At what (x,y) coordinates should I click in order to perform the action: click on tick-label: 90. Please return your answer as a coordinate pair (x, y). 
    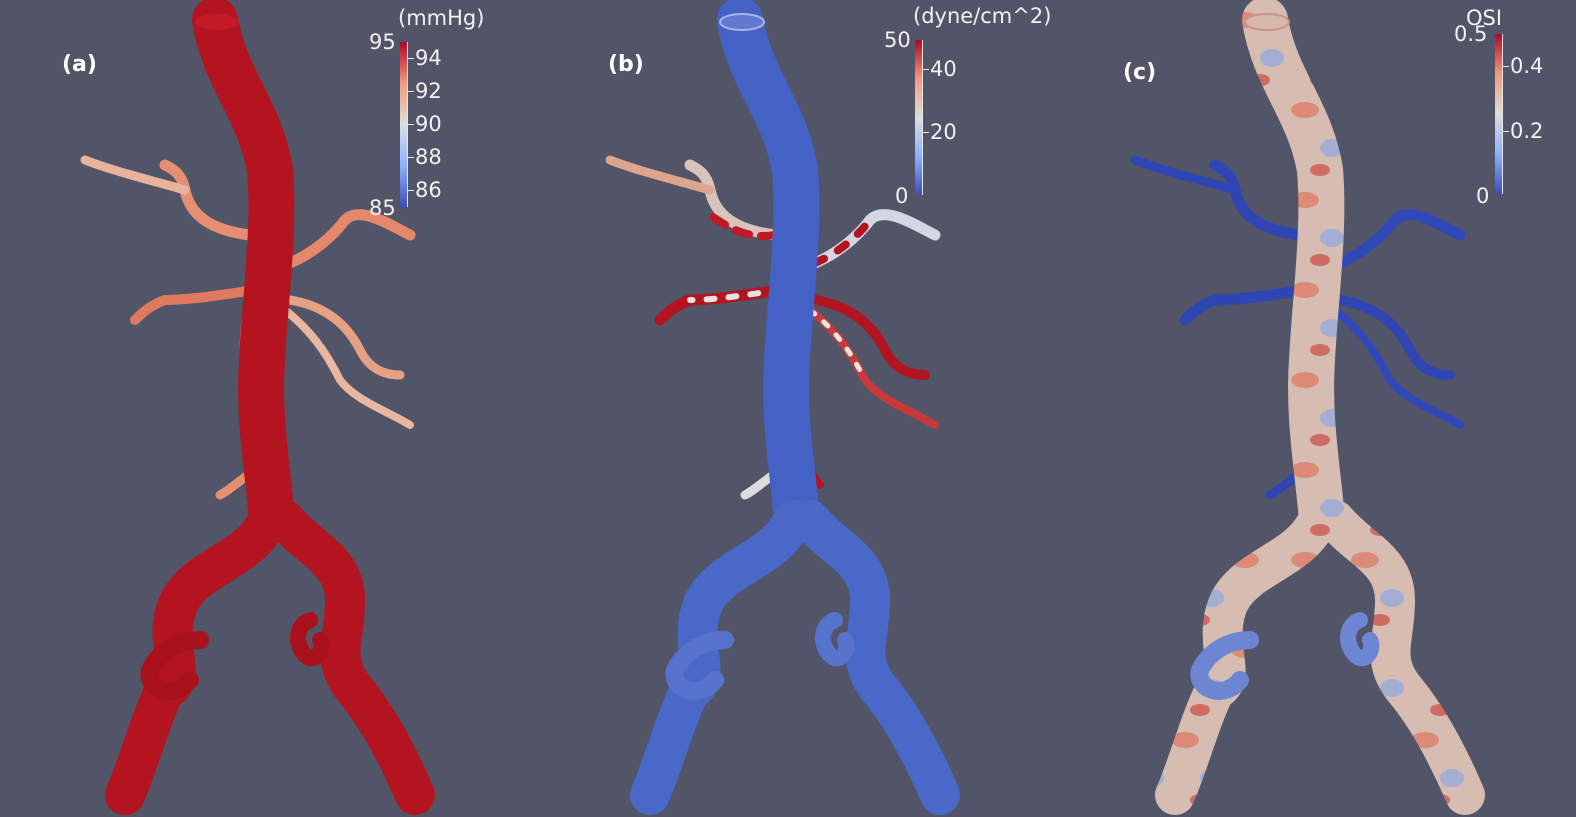
    Looking at the image, I should click on (428, 124).